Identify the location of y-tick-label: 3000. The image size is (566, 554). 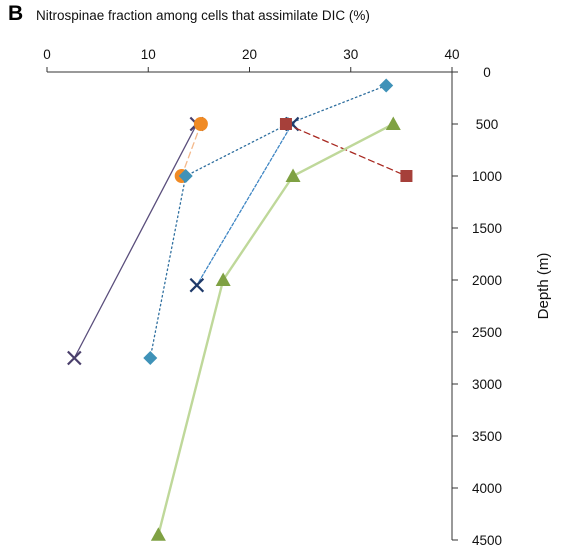
(487, 384).